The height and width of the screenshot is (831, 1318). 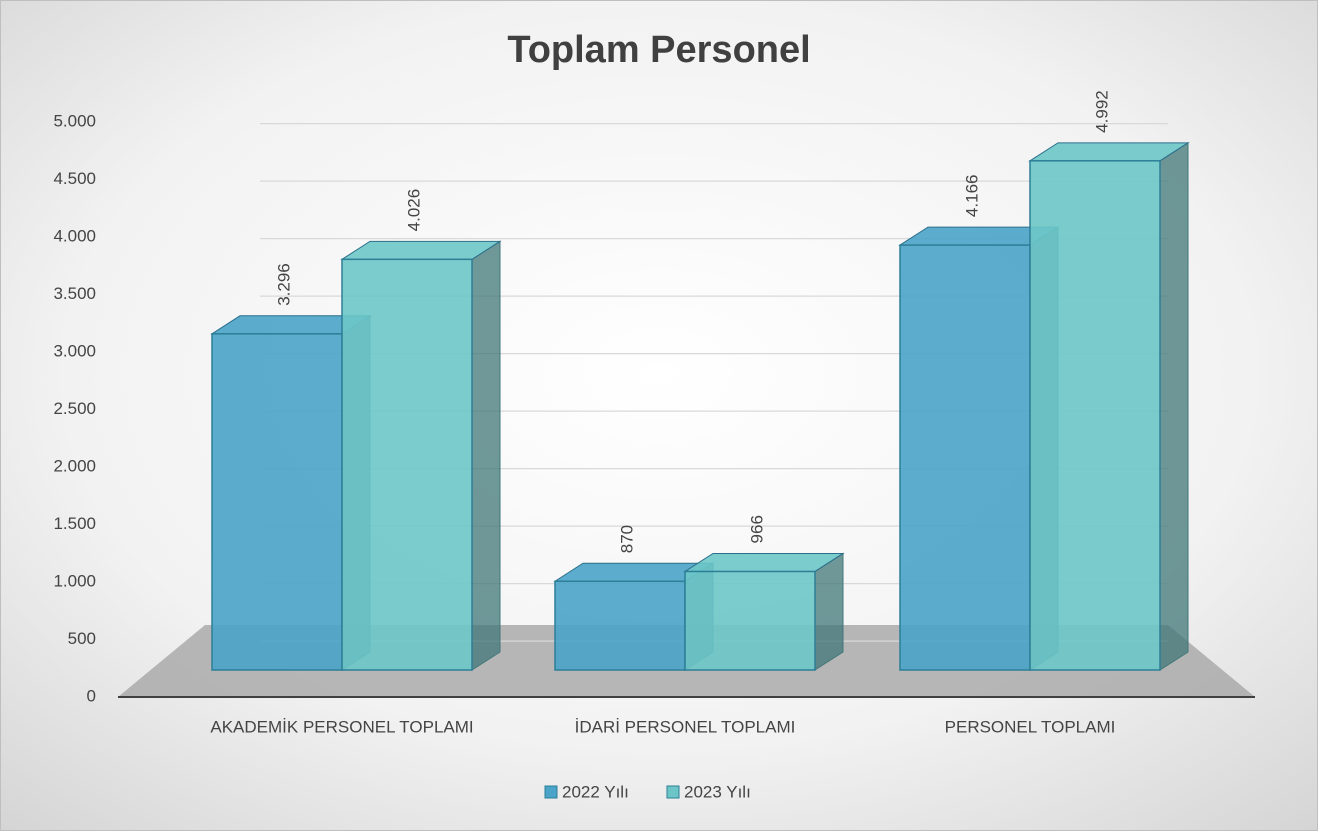 What do you see at coordinates (971, 196) in the screenshot?
I see `data-label: 4.166` at bounding box center [971, 196].